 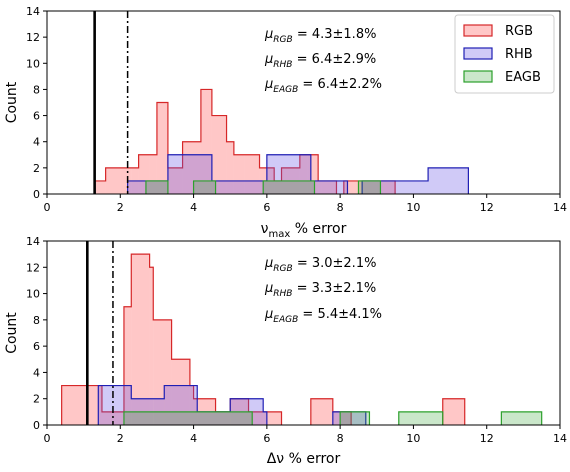 What do you see at coordinates (334, 288) in the screenshot?
I see `annotation-value: = 3.3±2.1%` at bounding box center [334, 288].